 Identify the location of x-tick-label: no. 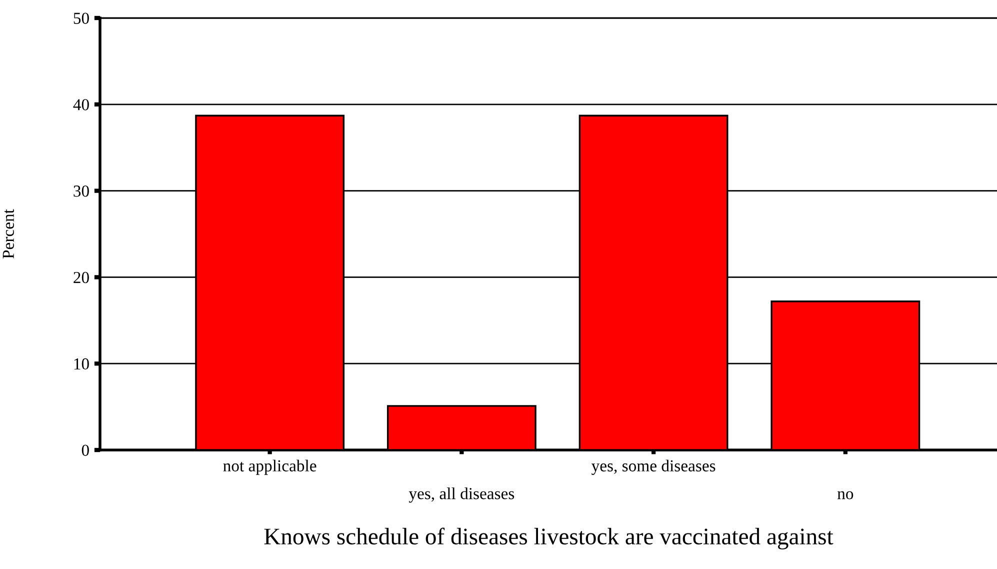
(845, 495).